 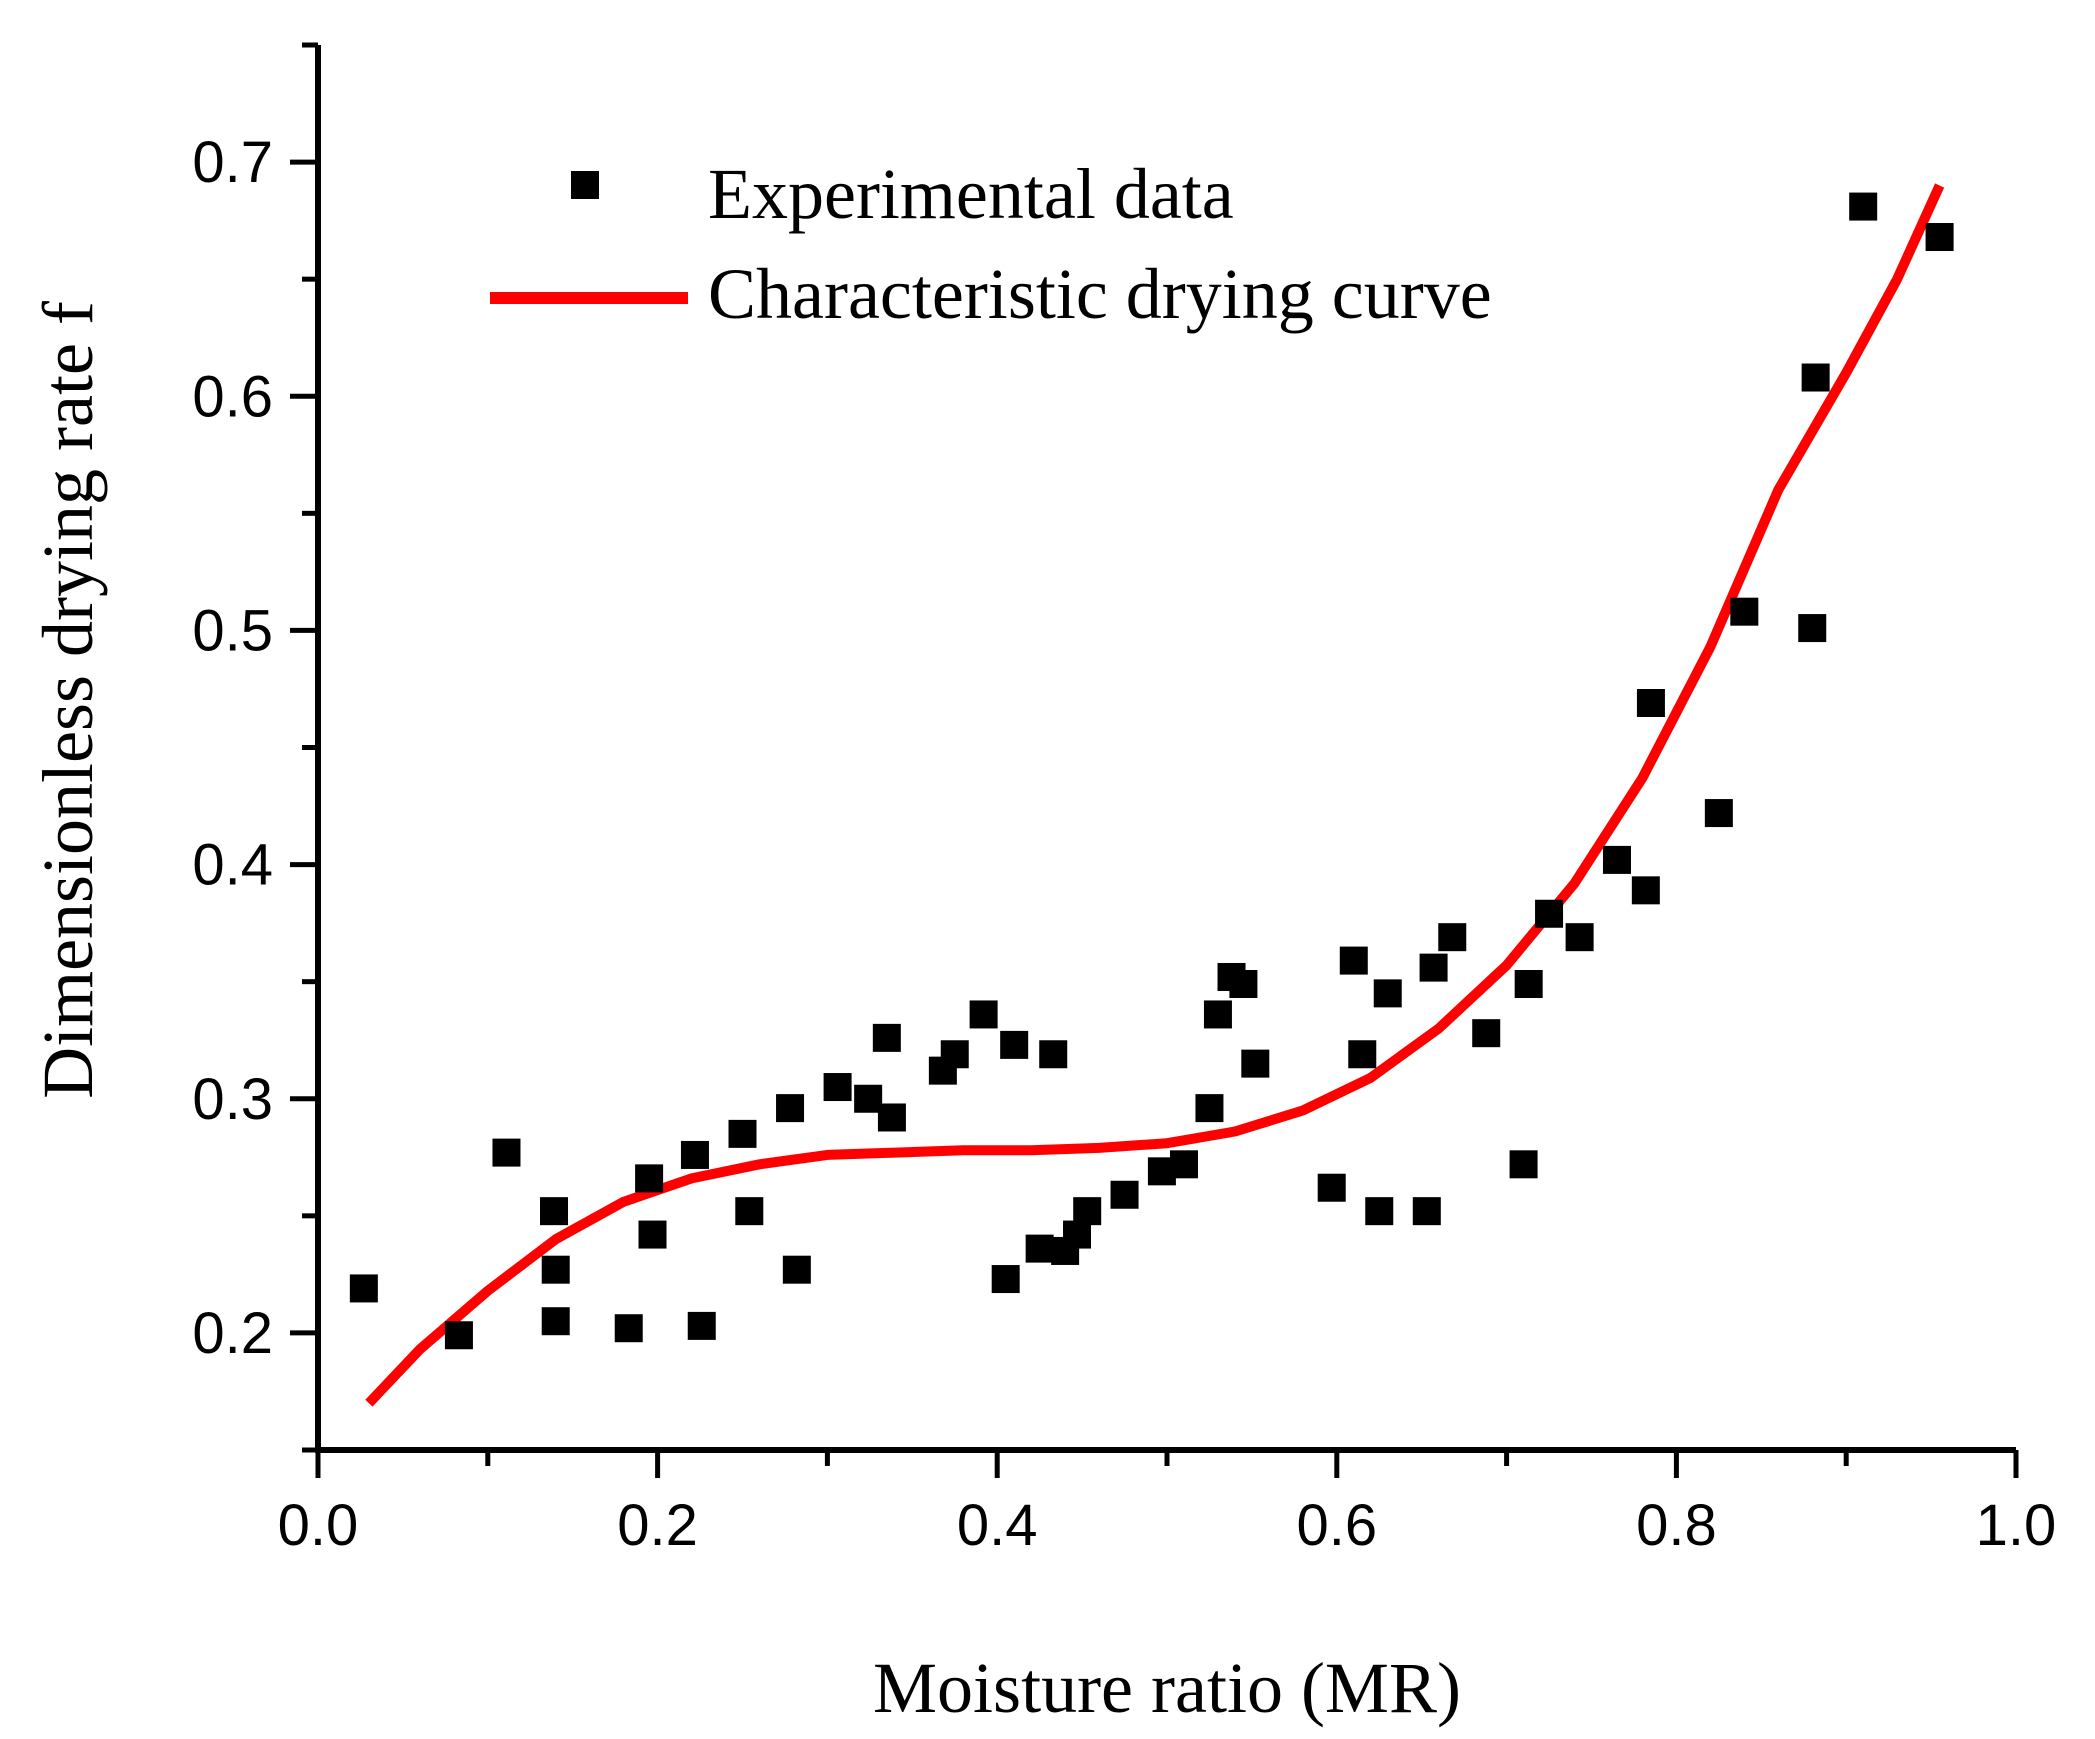 I want to click on x-tick-label: 0.0, so click(x=318, y=1525).